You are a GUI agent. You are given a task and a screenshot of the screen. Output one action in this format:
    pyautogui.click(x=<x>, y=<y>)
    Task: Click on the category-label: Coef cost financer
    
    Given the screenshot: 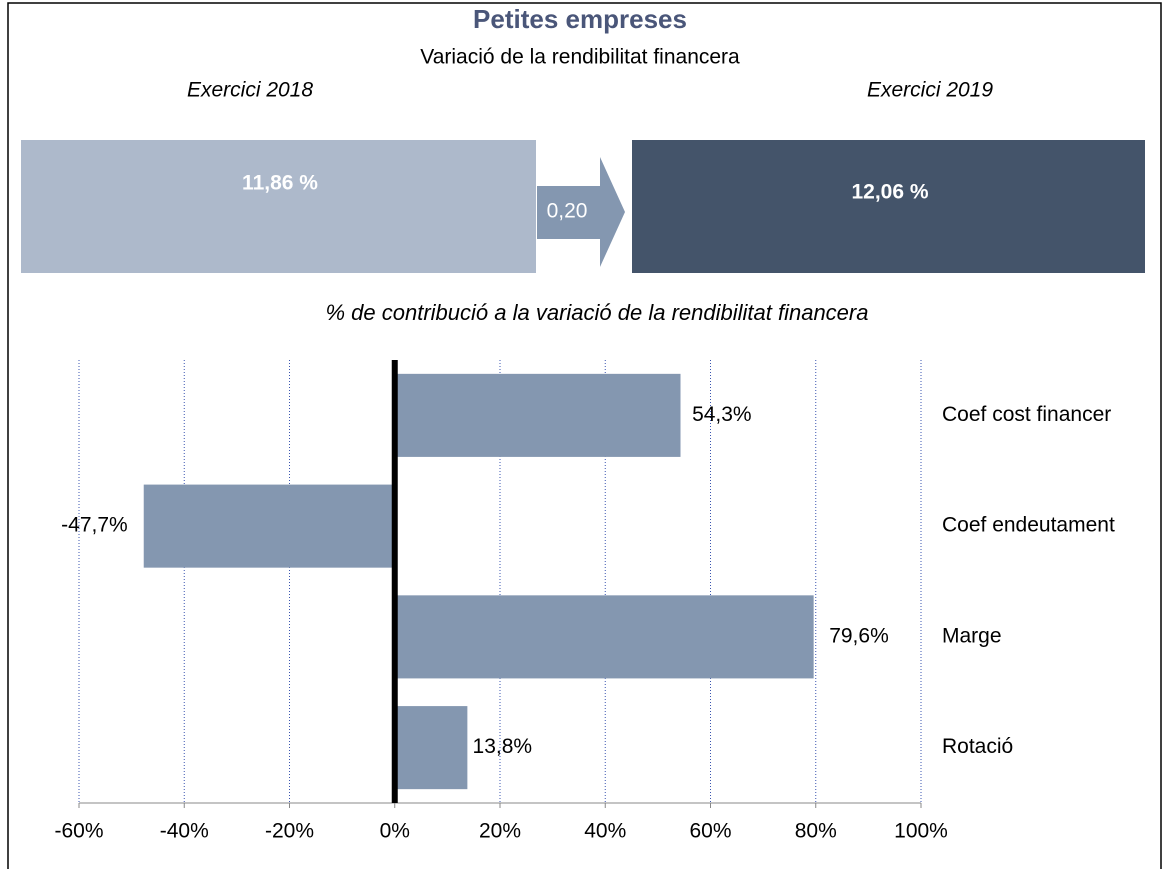 What is the action you would take?
    pyautogui.click(x=1026, y=414)
    